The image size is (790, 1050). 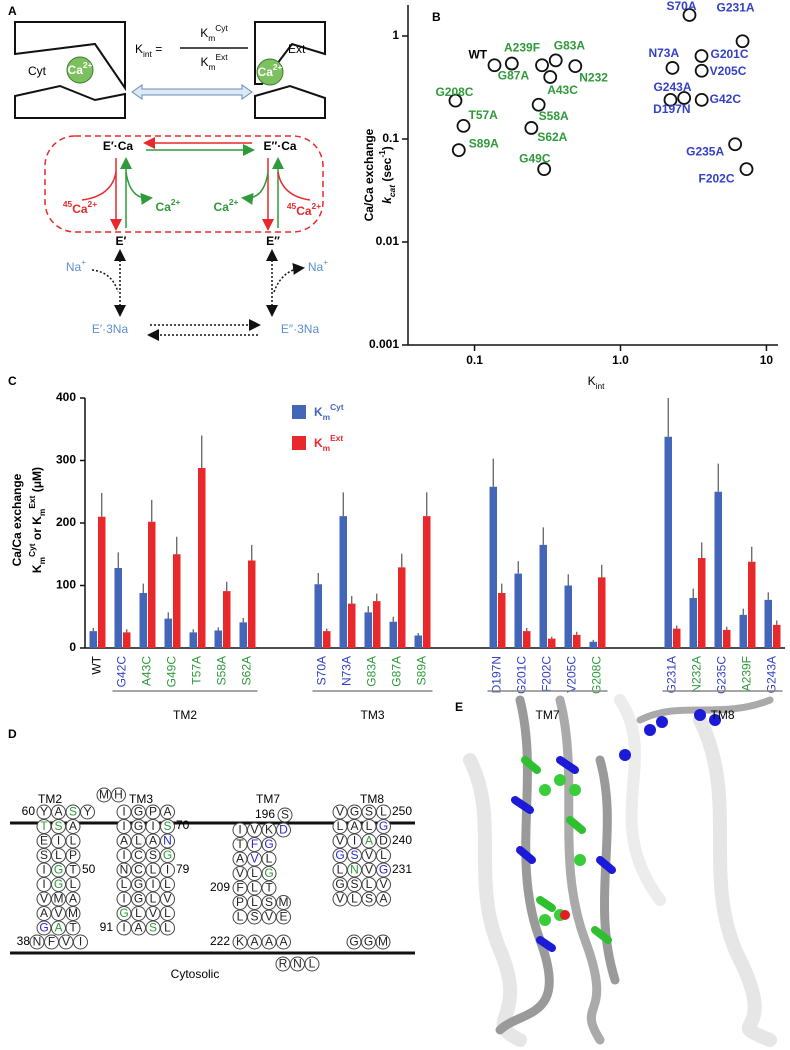 I want to click on structure-image, so click(x=620, y=870).